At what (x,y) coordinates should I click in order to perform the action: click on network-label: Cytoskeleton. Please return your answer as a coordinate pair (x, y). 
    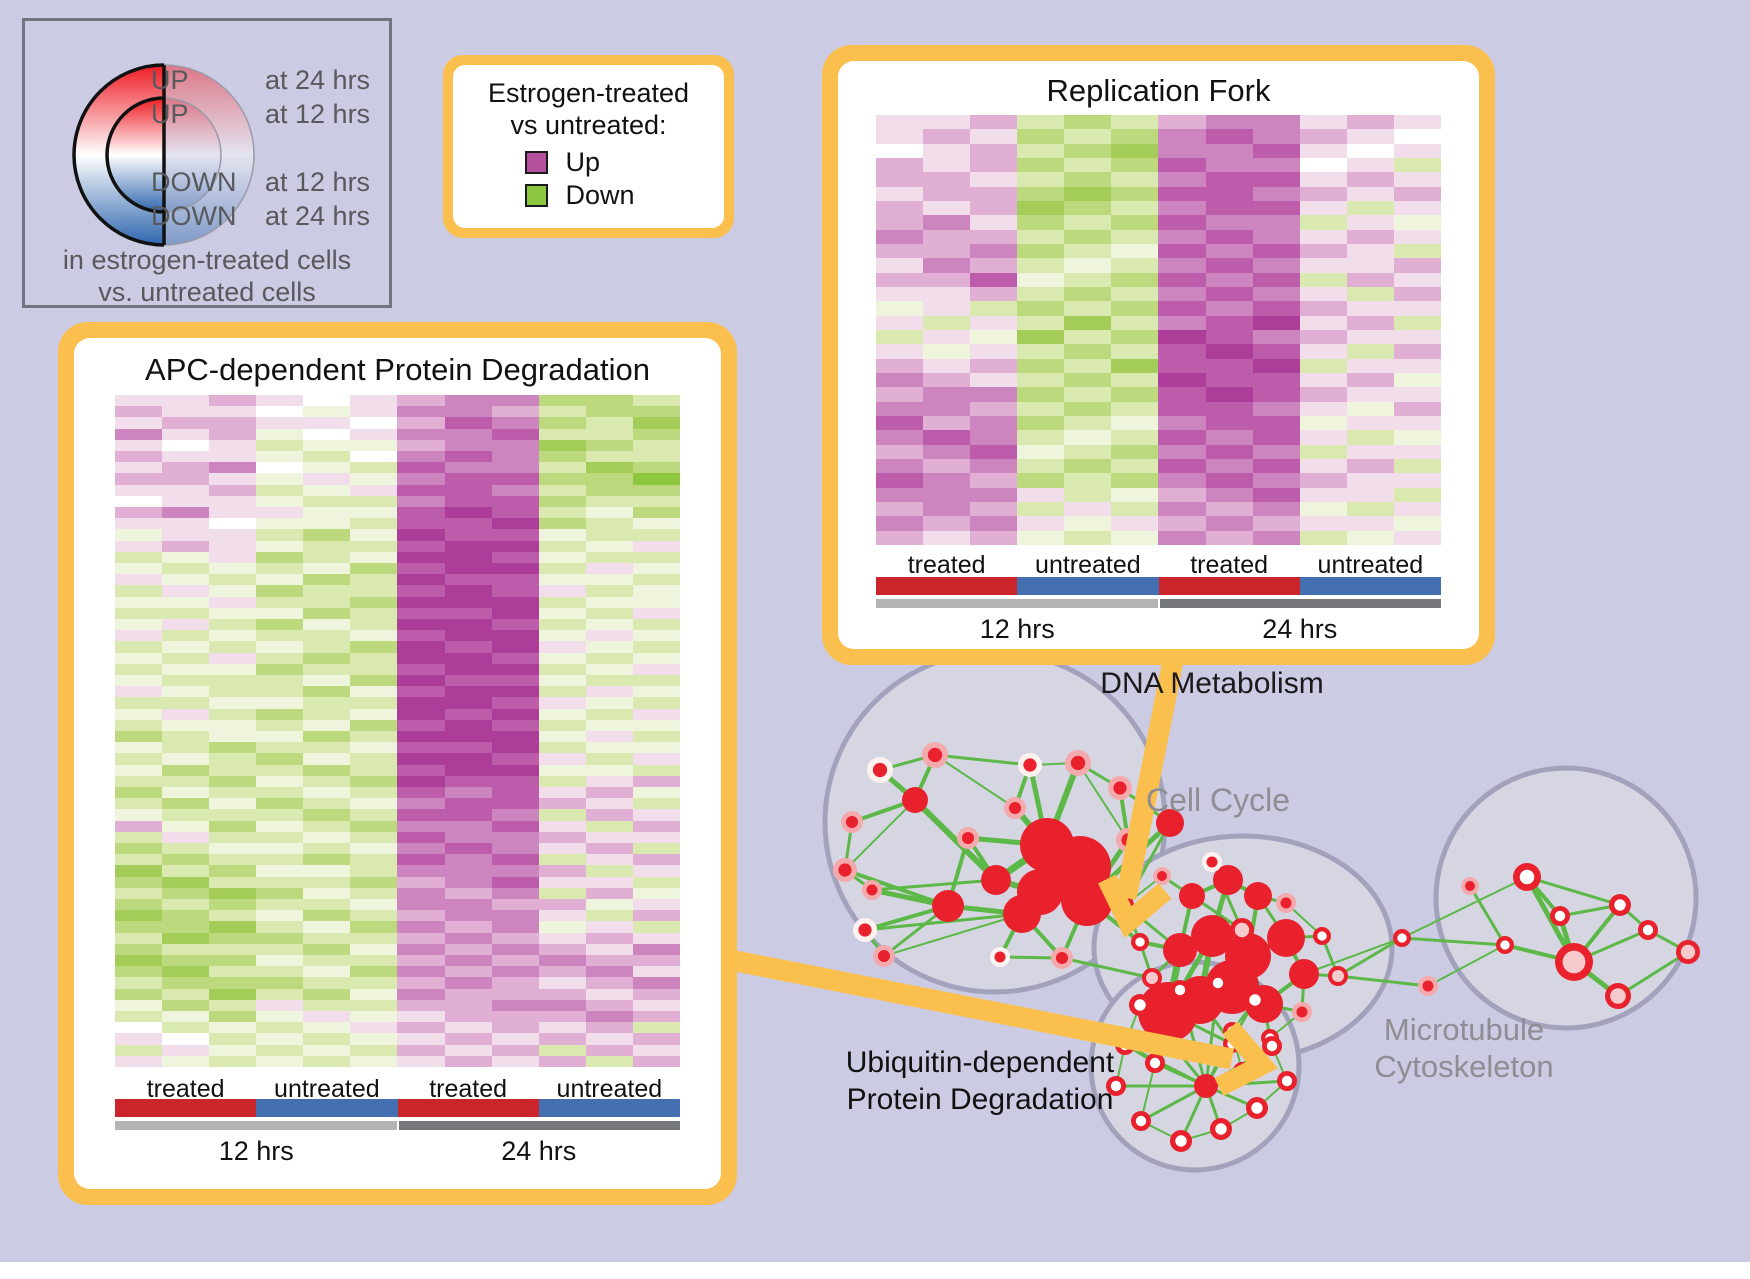
    Looking at the image, I should click on (1463, 1066).